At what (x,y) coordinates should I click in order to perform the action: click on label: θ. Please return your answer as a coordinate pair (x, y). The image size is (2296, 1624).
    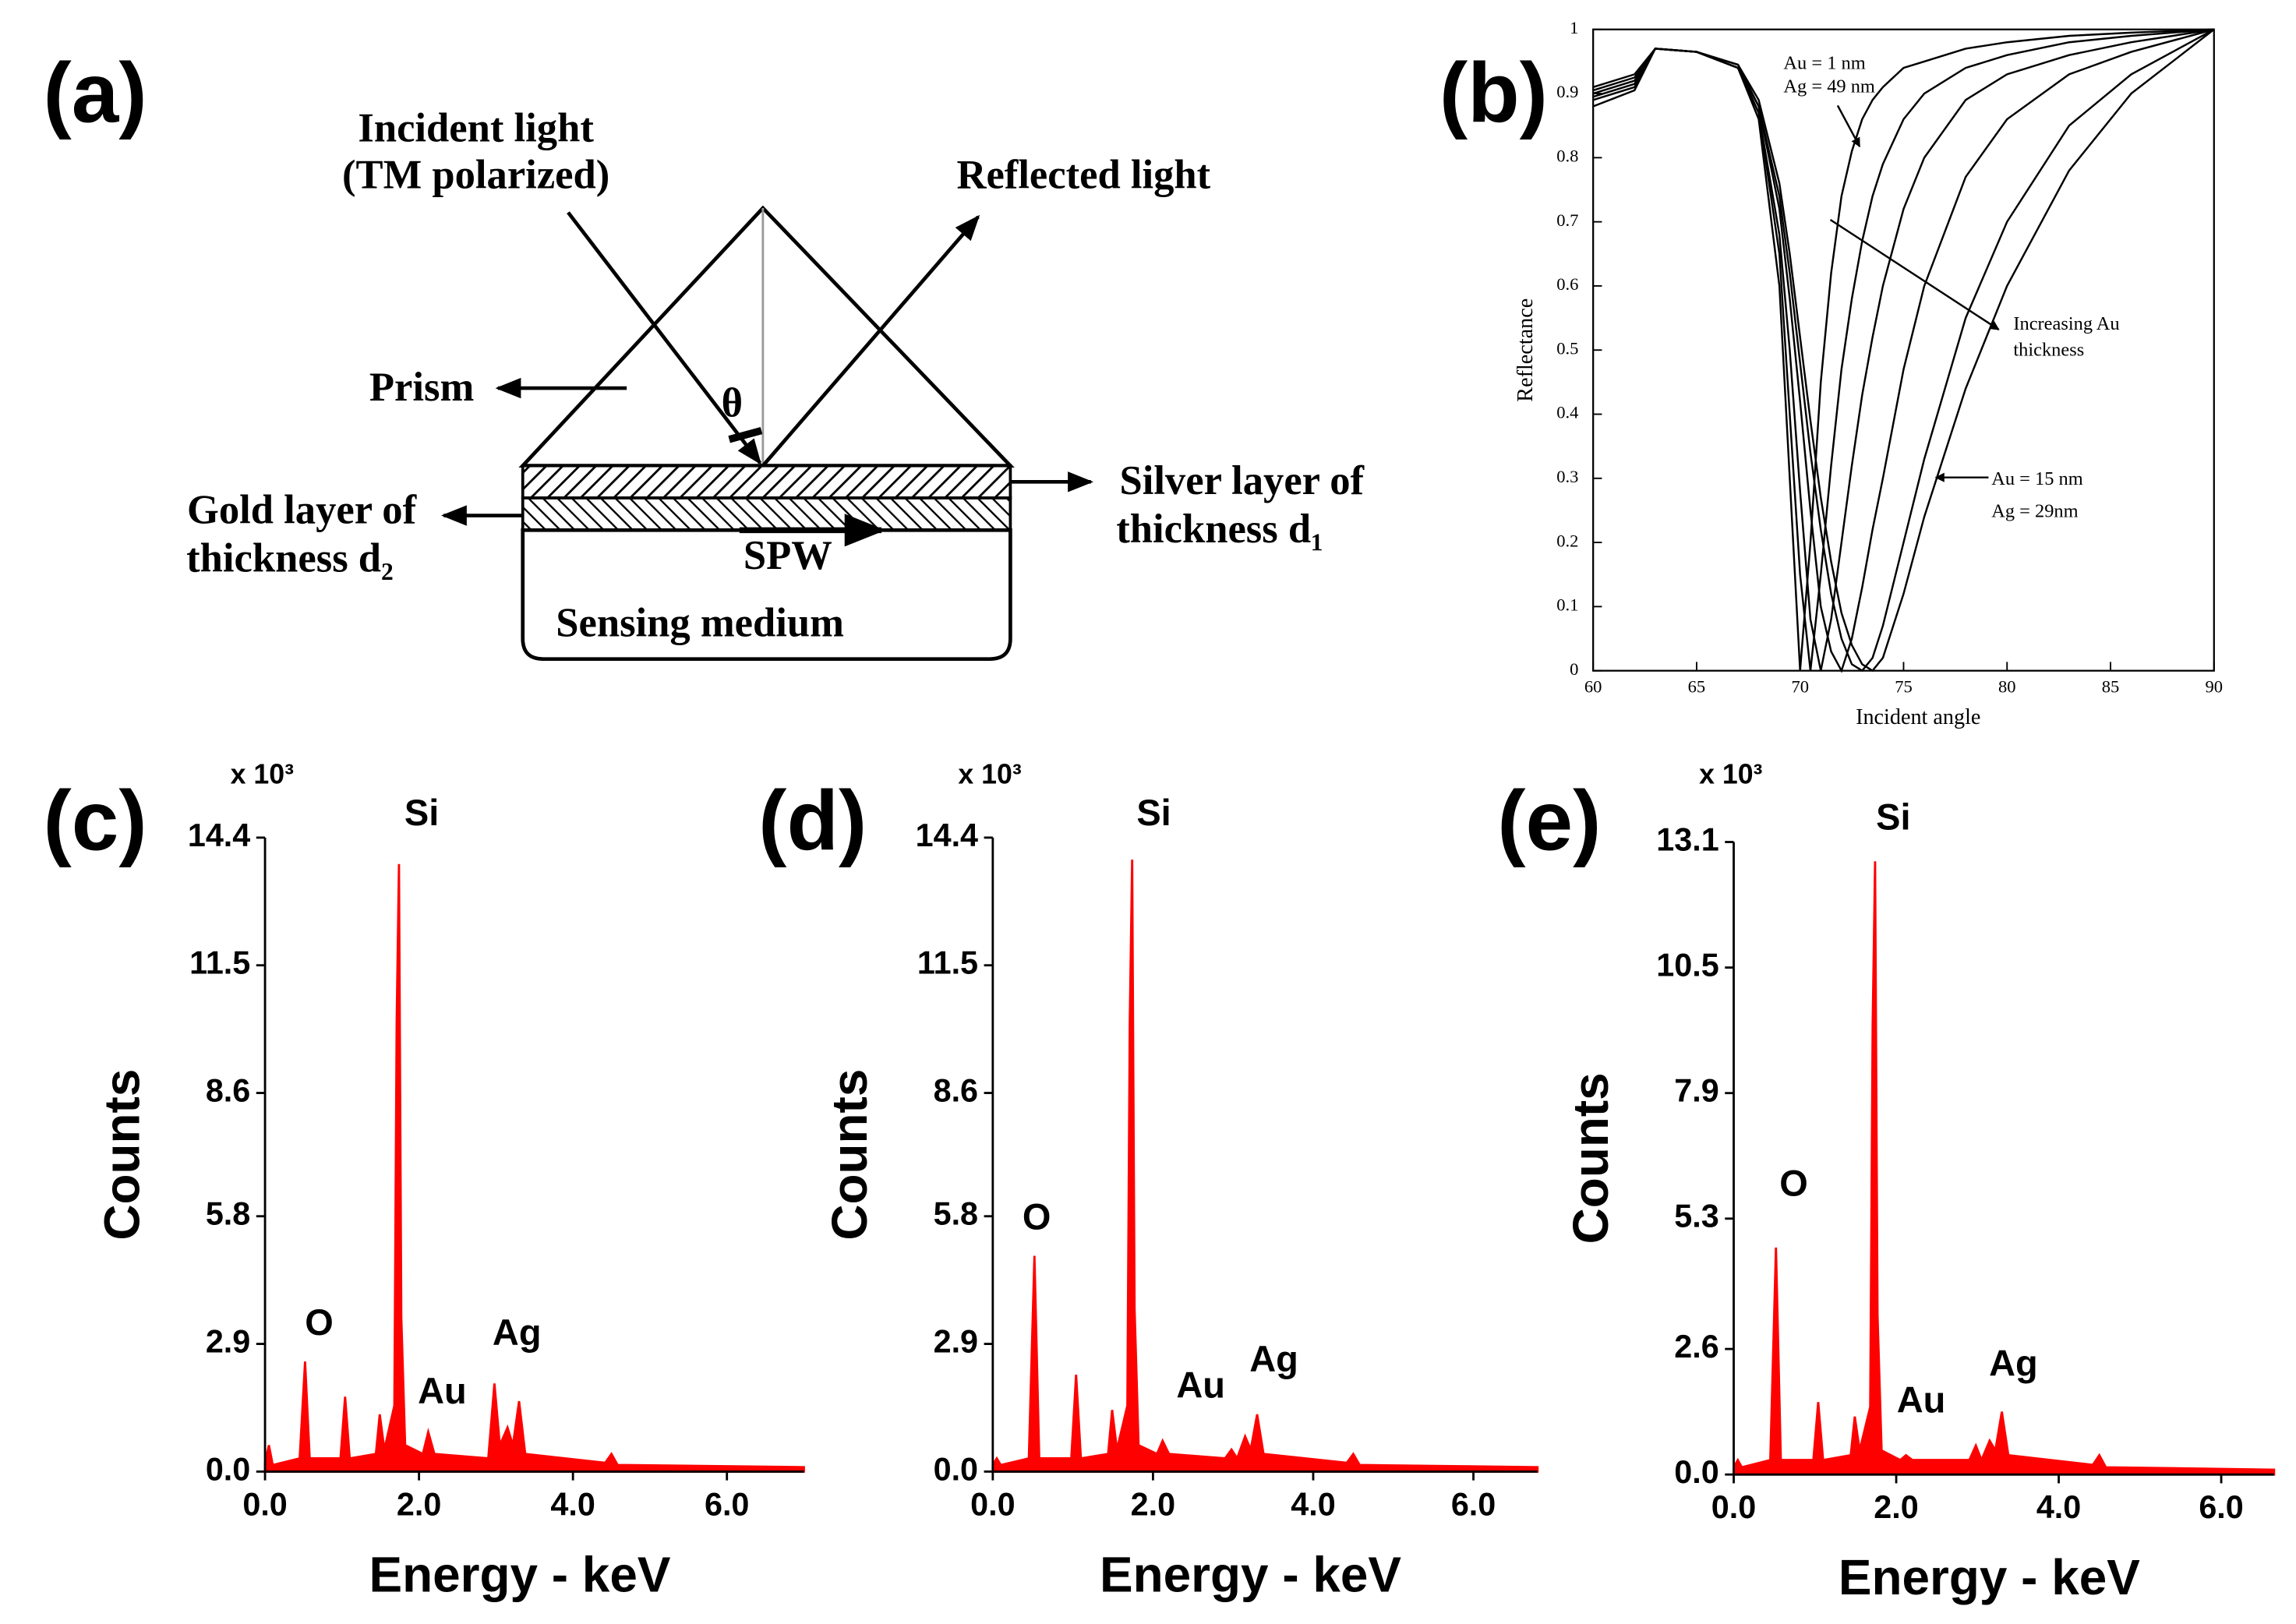
    Looking at the image, I should click on (733, 403).